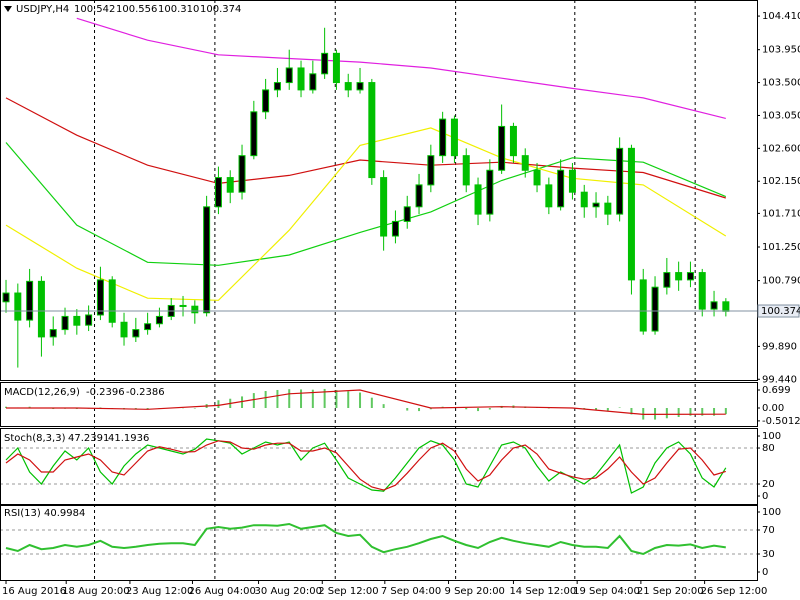 Image resolution: width=800 pixels, height=600 pixels. What do you see at coordinates (781, 148) in the screenshot?
I see `y-tick-label: 102.600` at bounding box center [781, 148].